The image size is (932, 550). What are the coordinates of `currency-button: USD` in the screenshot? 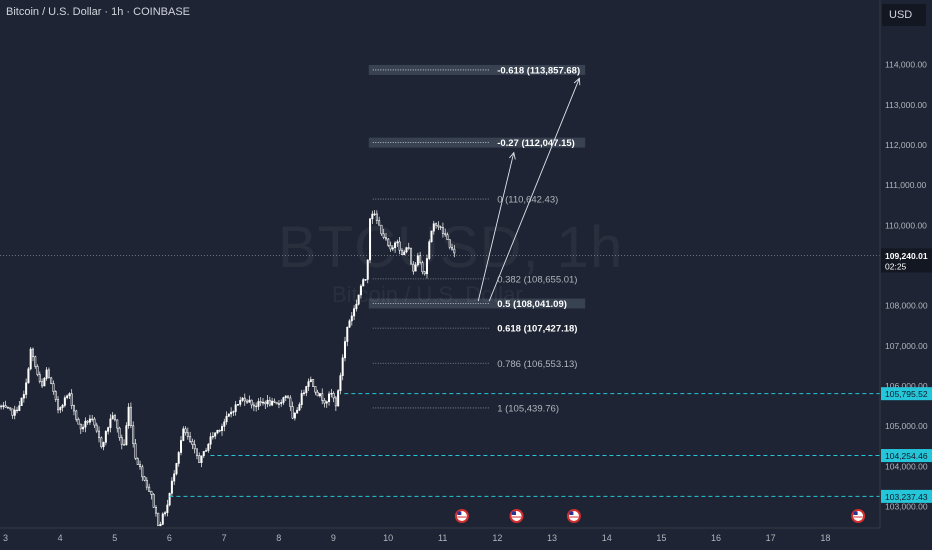 It's located at (904, 15).